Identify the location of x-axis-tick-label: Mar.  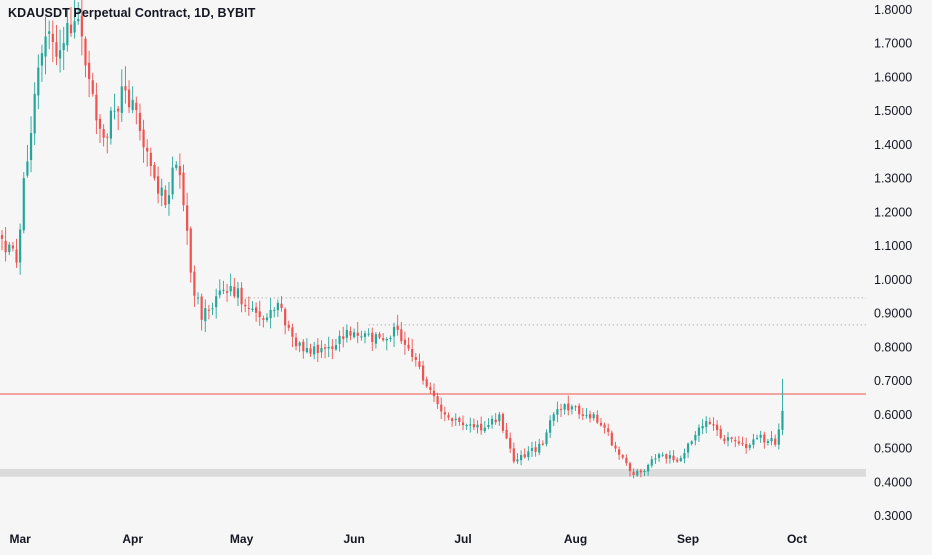
(20, 539).